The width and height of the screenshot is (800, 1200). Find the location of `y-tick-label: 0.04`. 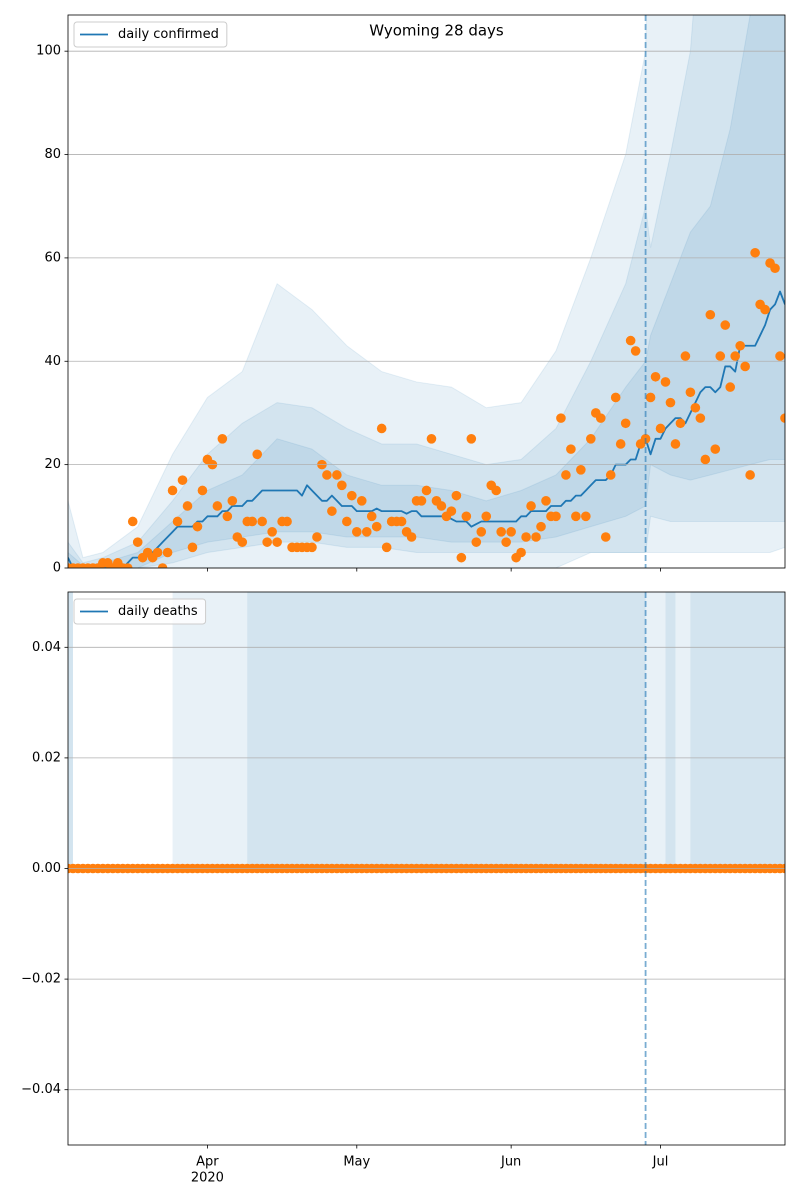

y-tick-label: 0.04 is located at coordinates (46, 647).